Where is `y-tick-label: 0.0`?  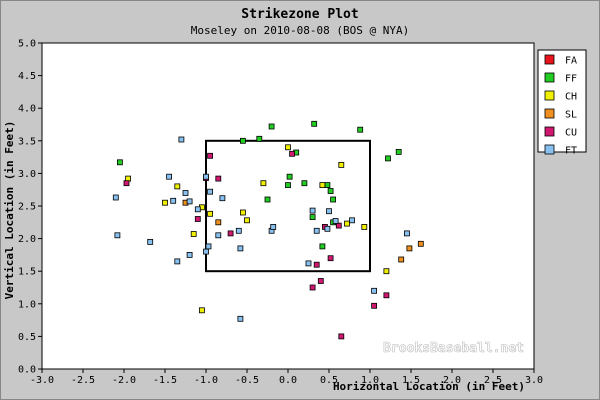 y-tick-label: 0.0 is located at coordinates (27, 370).